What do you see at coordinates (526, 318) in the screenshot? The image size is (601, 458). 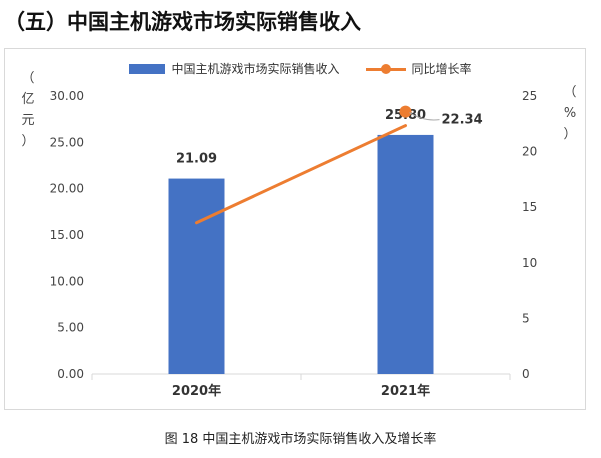 I see `right-axis-tick-label: 5` at bounding box center [526, 318].